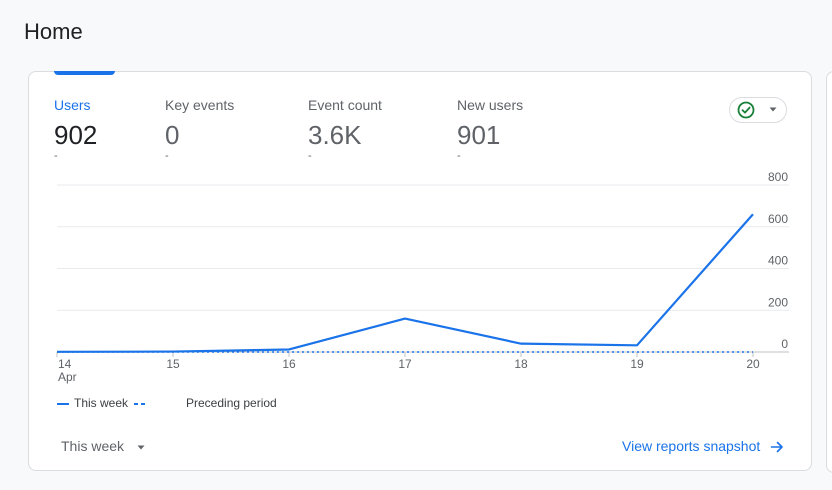  What do you see at coordinates (231, 403) in the screenshot?
I see `legend-label: Preceding period` at bounding box center [231, 403].